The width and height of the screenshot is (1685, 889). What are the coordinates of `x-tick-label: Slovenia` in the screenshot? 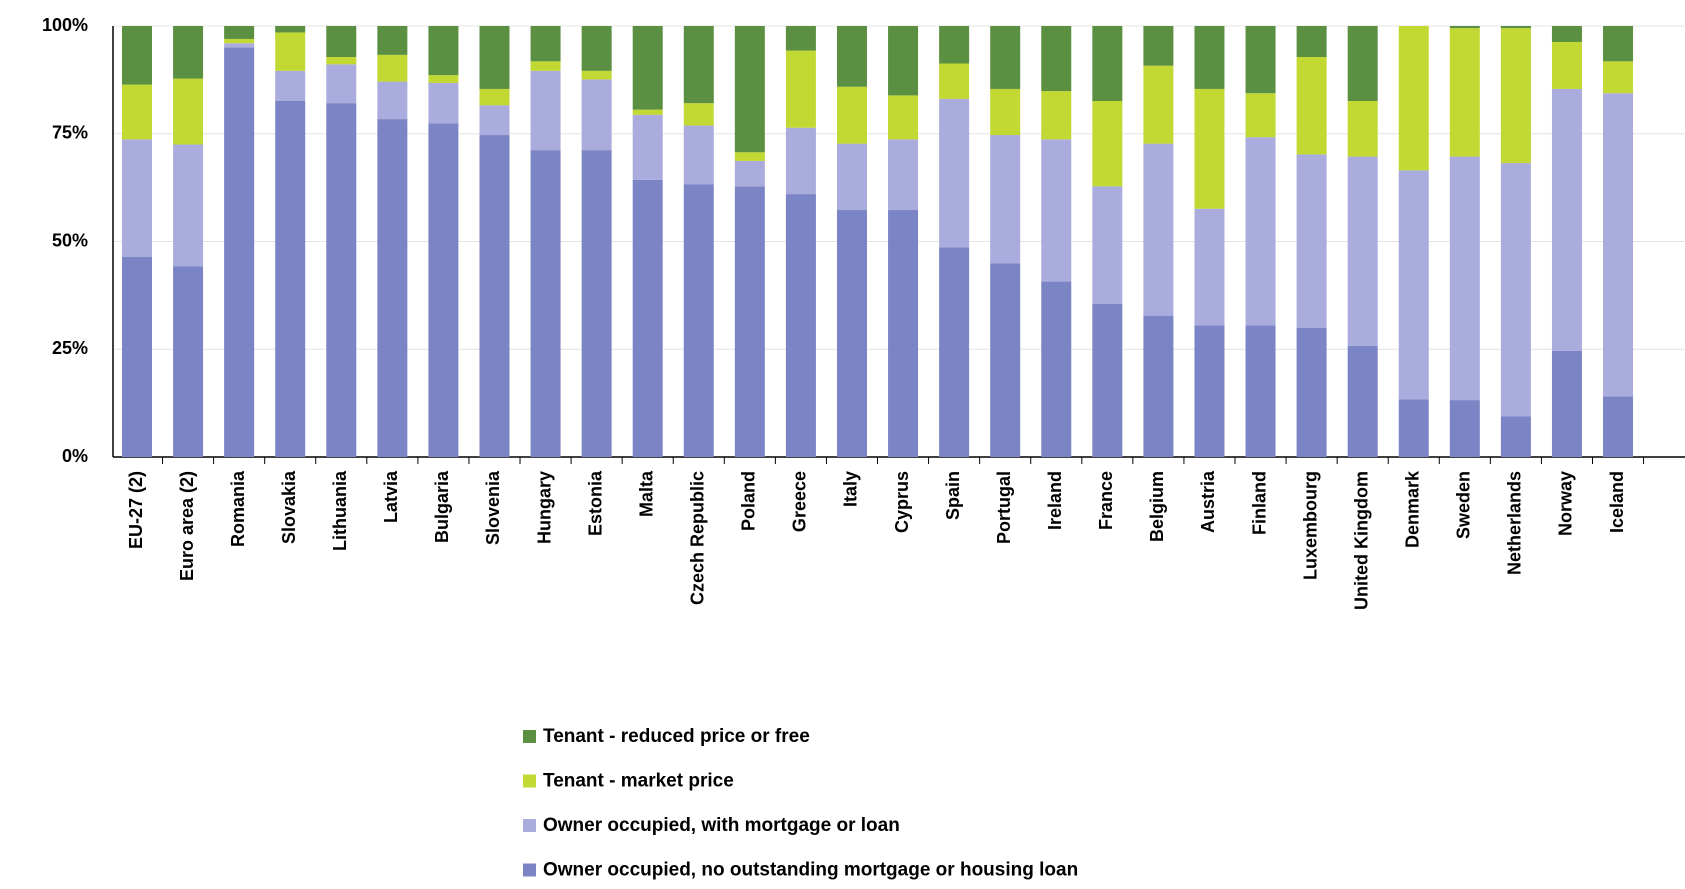 It's located at (493, 507).